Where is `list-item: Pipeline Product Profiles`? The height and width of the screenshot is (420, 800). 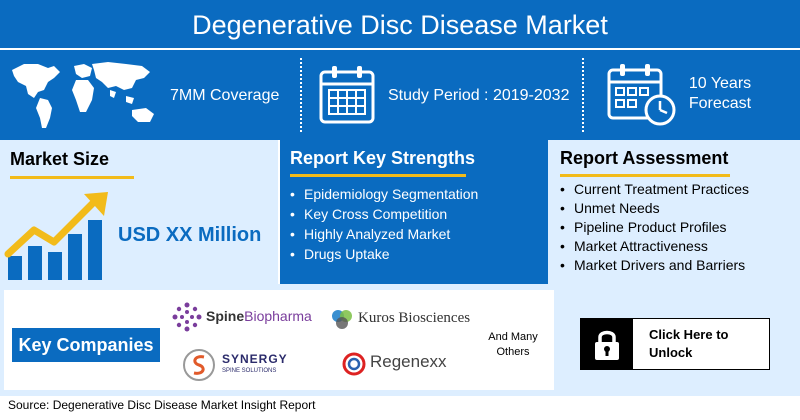 list-item: Pipeline Product Profiles is located at coordinates (654, 227).